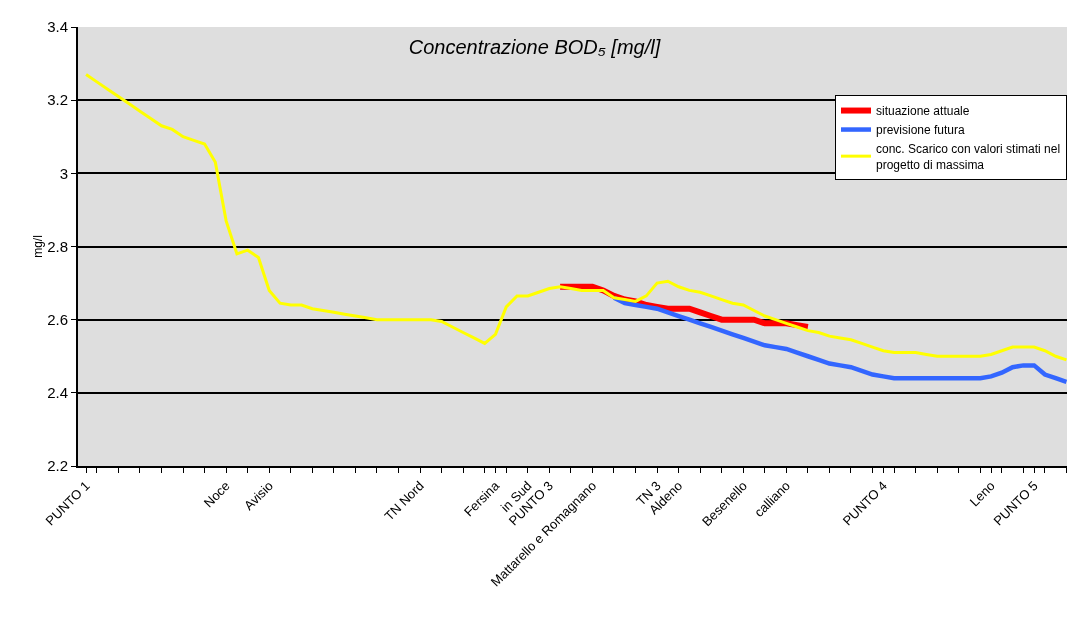 The width and height of the screenshot is (1069, 639). What do you see at coordinates (534, 47) in the screenshot?
I see `chart-title: Concentrazione BOD₅ [mg/l]` at bounding box center [534, 47].